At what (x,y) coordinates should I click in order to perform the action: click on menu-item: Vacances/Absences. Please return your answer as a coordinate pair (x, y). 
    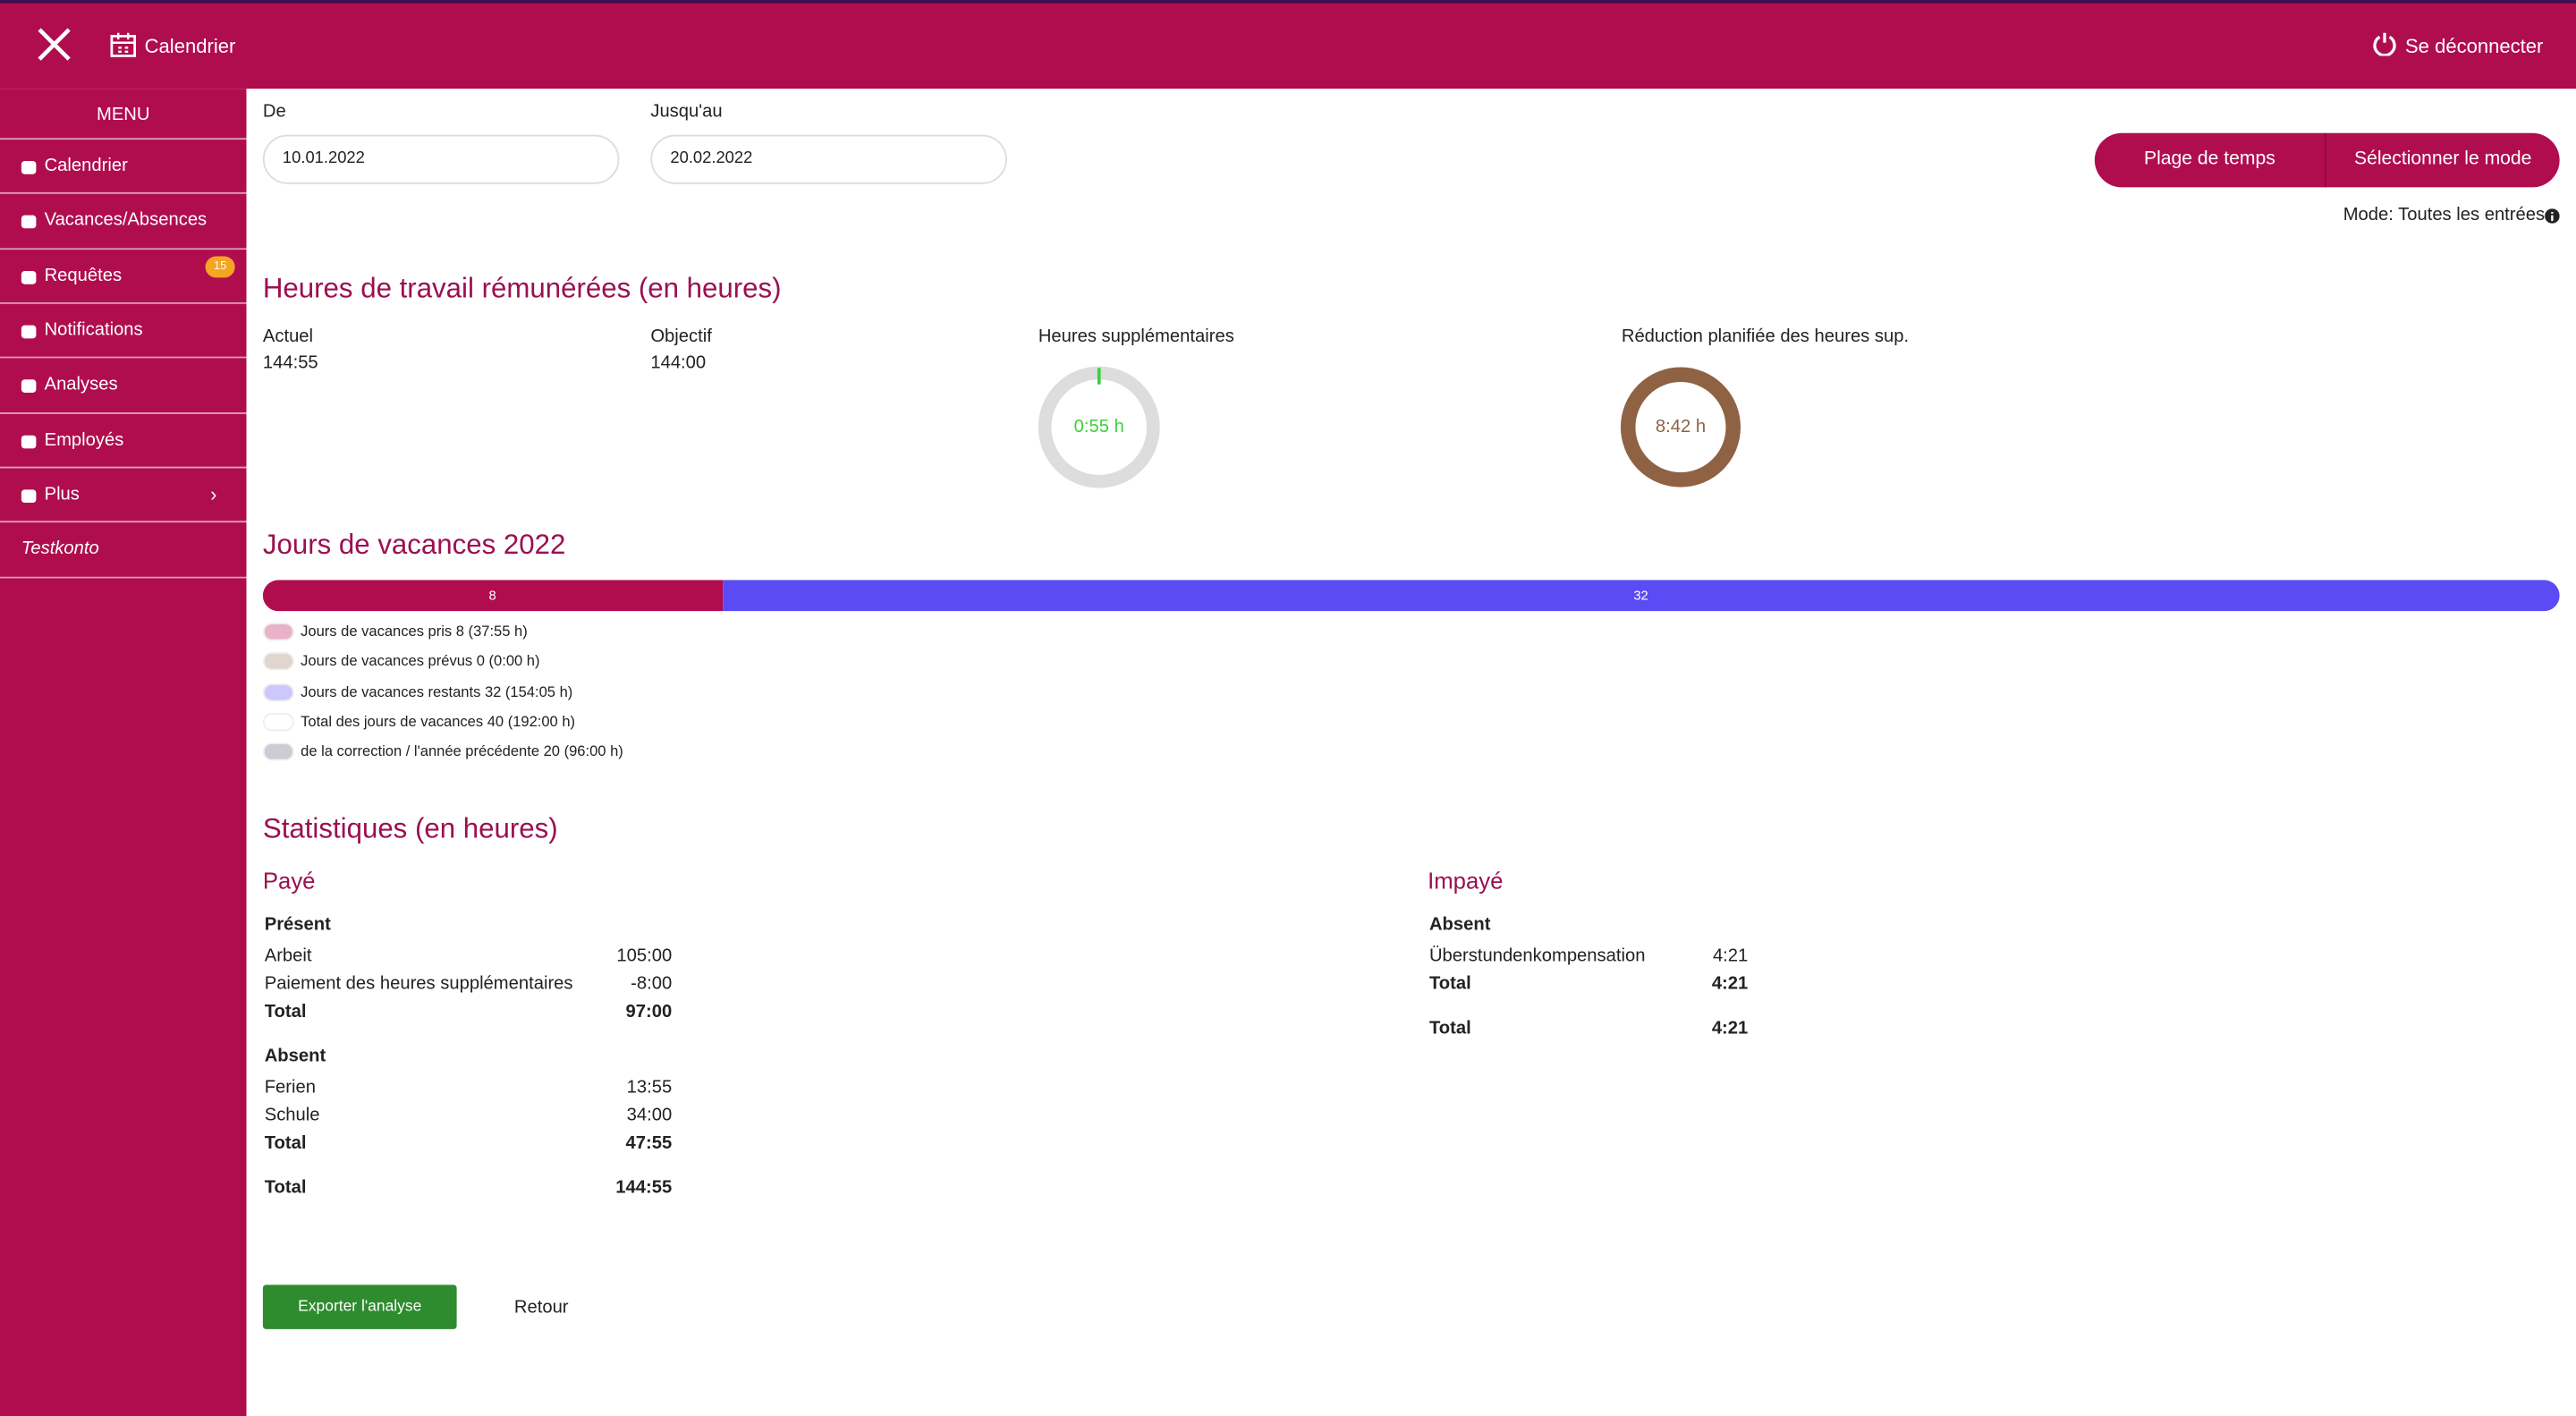
    Looking at the image, I should click on (123, 220).